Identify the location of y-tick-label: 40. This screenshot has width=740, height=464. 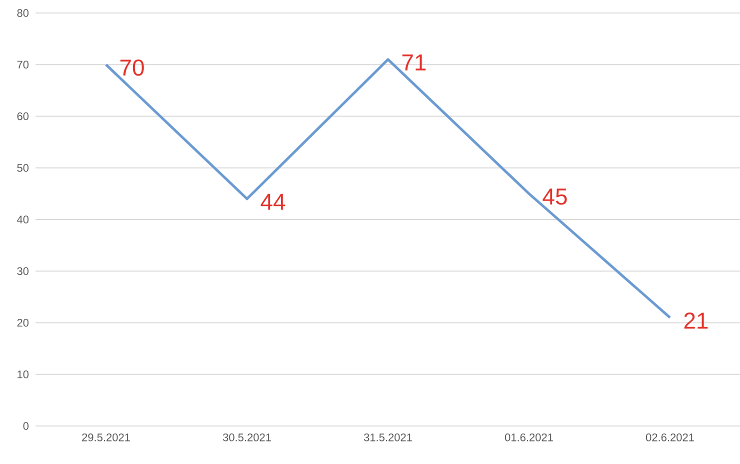
(22, 220).